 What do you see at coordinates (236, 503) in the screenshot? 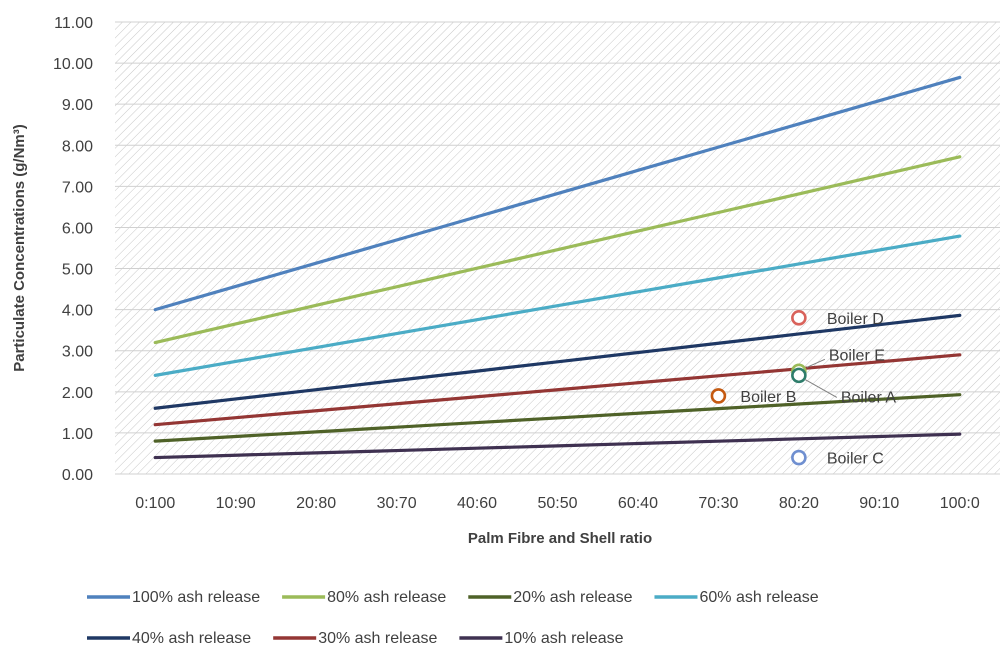
I see `x-tick-label: 10:90` at bounding box center [236, 503].